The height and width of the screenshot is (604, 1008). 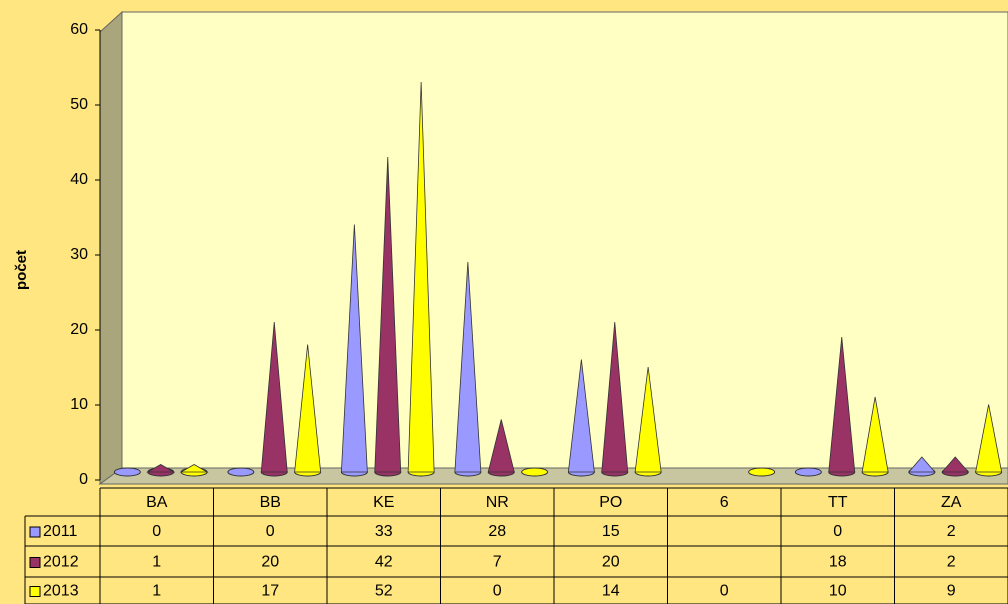 What do you see at coordinates (270, 502) in the screenshot?
I see `x-tick-label: BB` at bounding box center [270, 502].